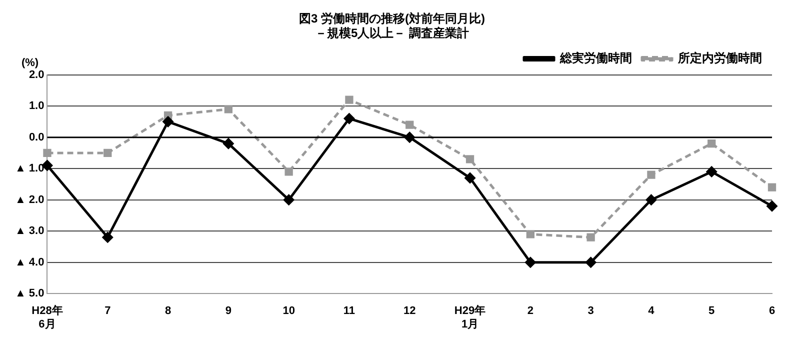  I want to click on y-axis-title: (%), so click(30, 62).